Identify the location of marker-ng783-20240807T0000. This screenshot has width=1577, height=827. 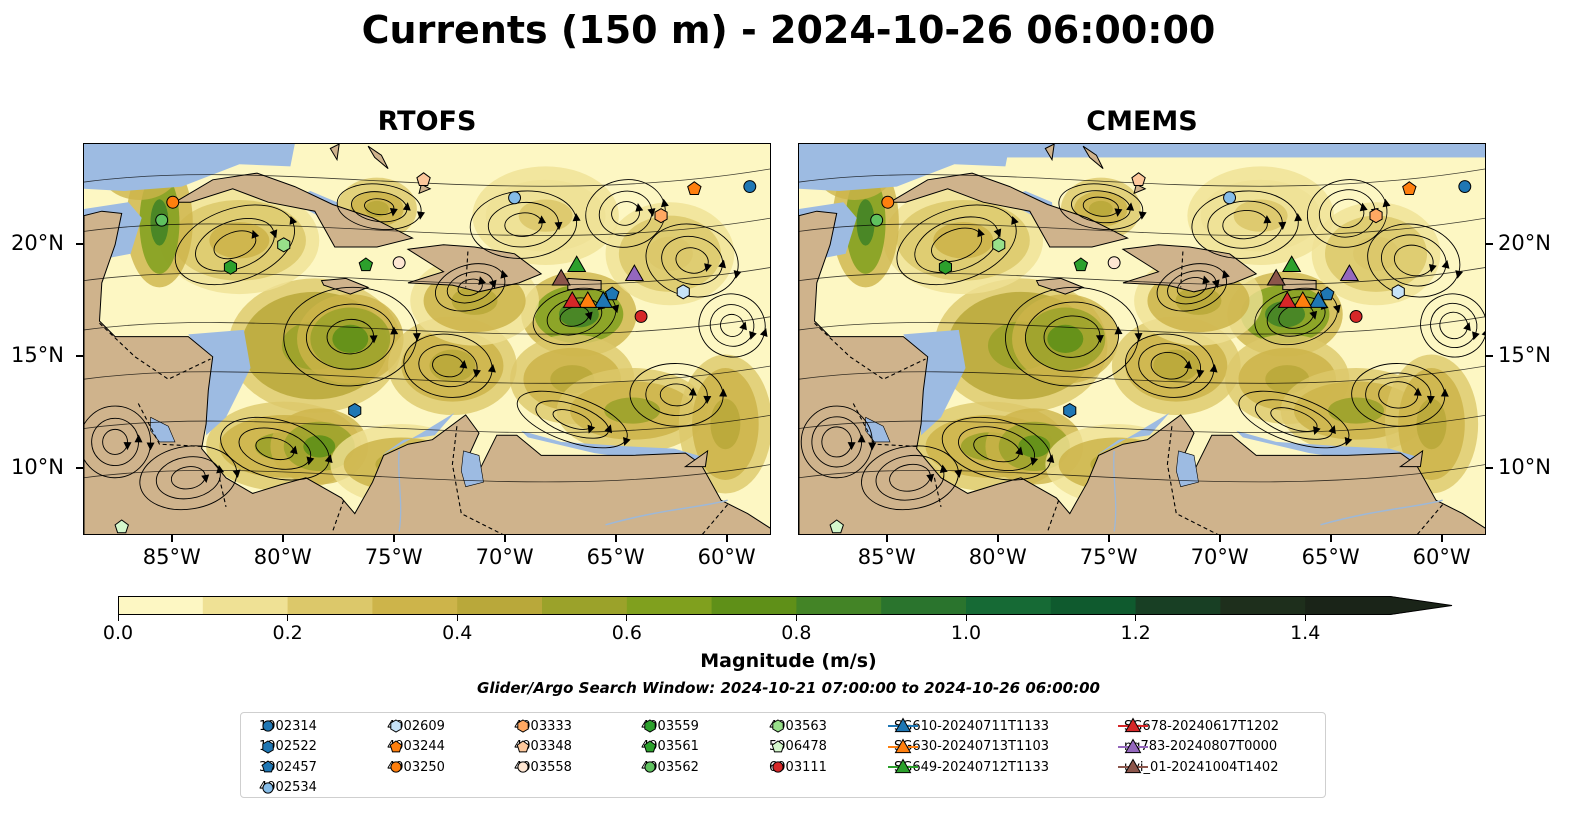
(1349, 272).